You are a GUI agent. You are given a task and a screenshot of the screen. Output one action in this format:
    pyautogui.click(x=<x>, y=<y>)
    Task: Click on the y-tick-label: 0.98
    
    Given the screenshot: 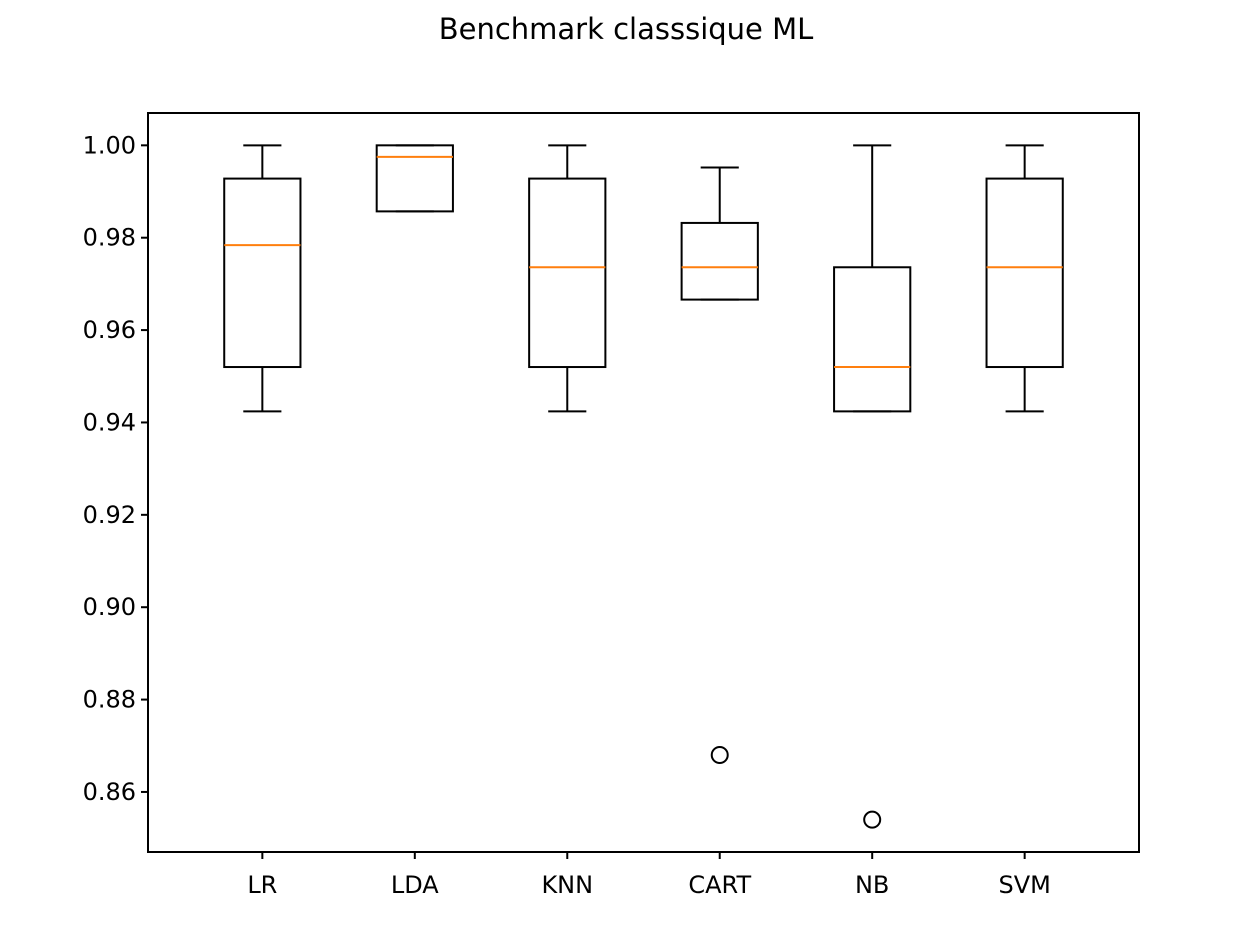 What is the action you would take?
    pyautogui.click(x=109, y=238)
    